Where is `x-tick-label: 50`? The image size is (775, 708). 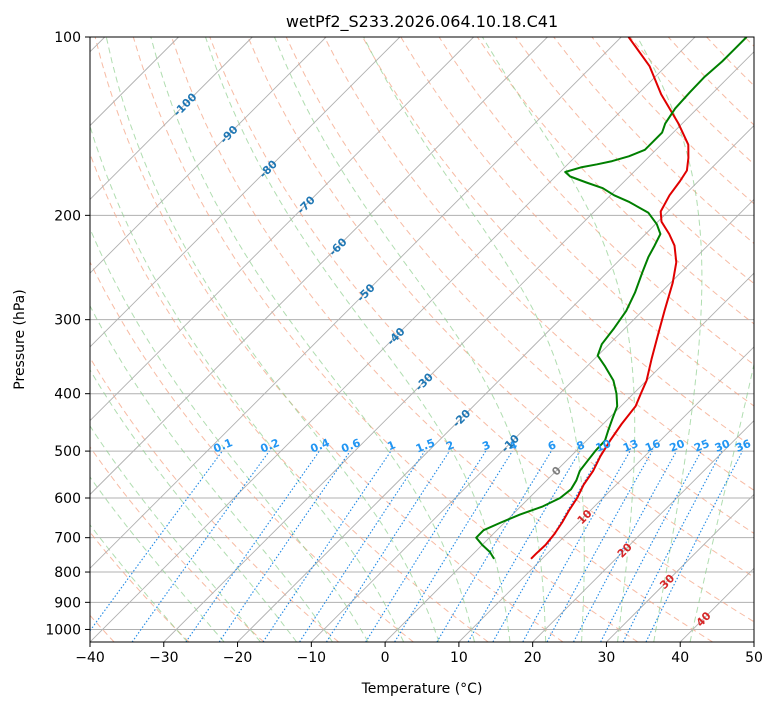
x-tick-label: 50 is located at coordinates (754, 658).